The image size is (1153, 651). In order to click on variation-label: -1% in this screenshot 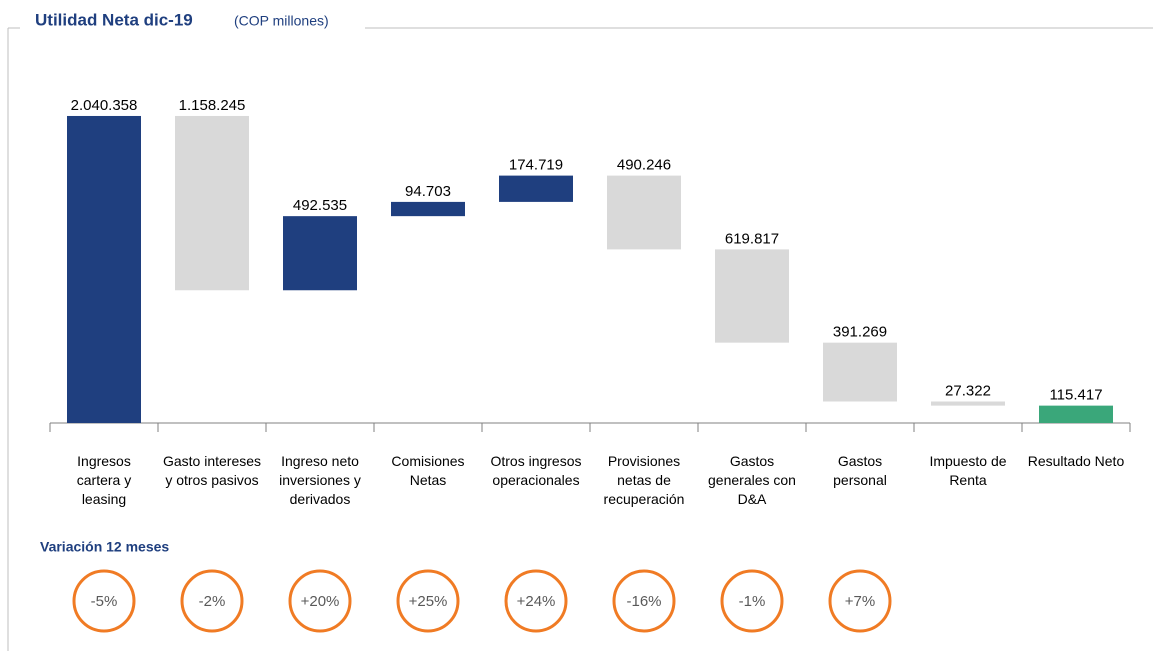, I will do `click(752, 601)`.